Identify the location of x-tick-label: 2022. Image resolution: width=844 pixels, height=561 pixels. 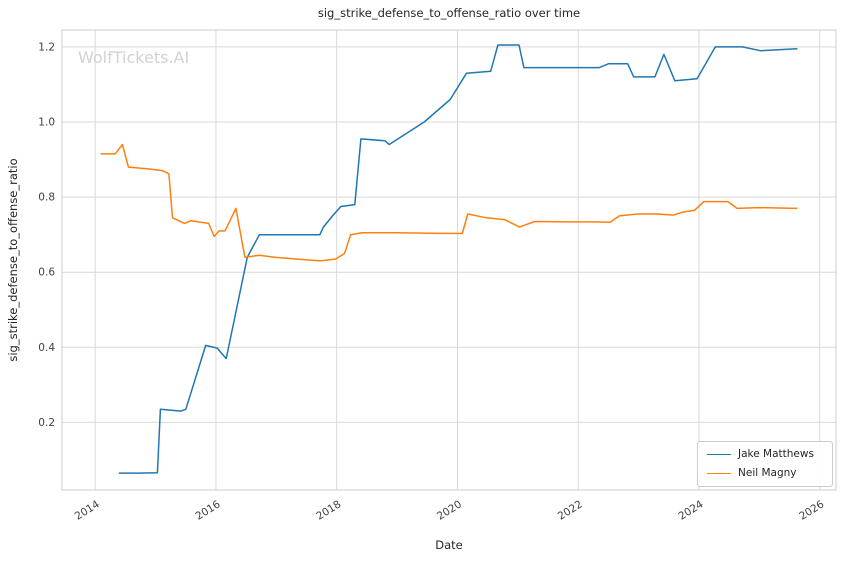
(570, 510).